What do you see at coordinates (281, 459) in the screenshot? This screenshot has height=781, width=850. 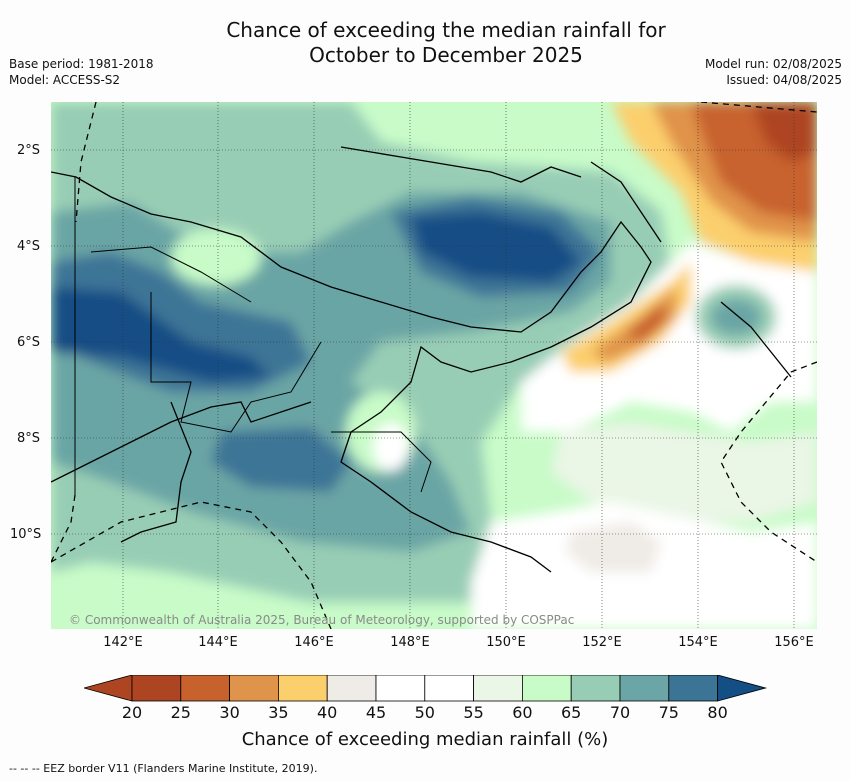 I see `region-80pct-c` at bounding box center [281, 459].